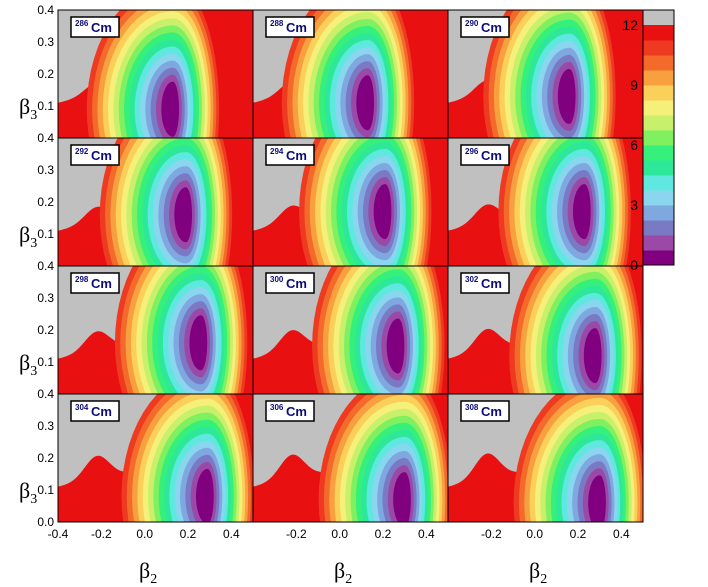 The image size is (708, 587). I want to click on nucleus-mass-number: 286, so click(82, 23).